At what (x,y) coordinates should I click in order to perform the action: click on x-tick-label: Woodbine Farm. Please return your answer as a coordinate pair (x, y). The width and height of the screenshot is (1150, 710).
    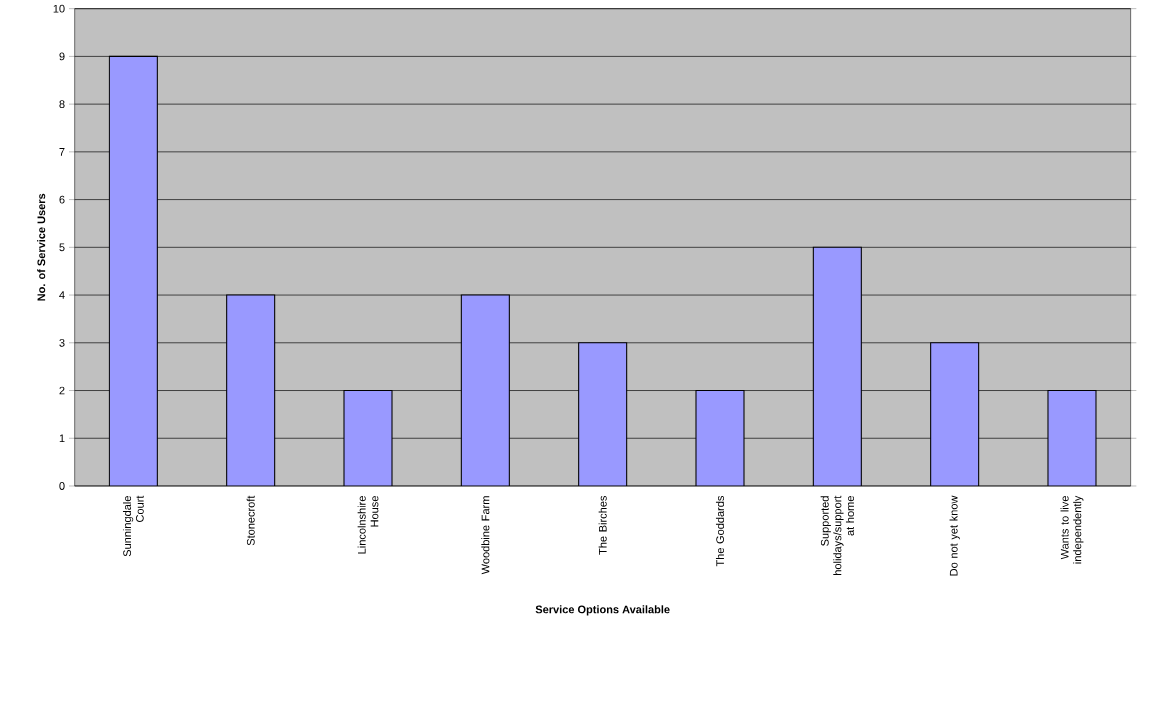
    Looking at the image, I should click on (485, 535).